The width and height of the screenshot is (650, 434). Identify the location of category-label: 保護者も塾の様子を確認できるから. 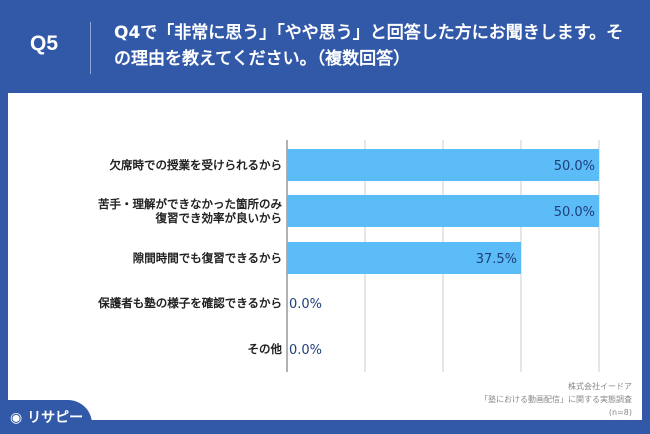
(190, 303).